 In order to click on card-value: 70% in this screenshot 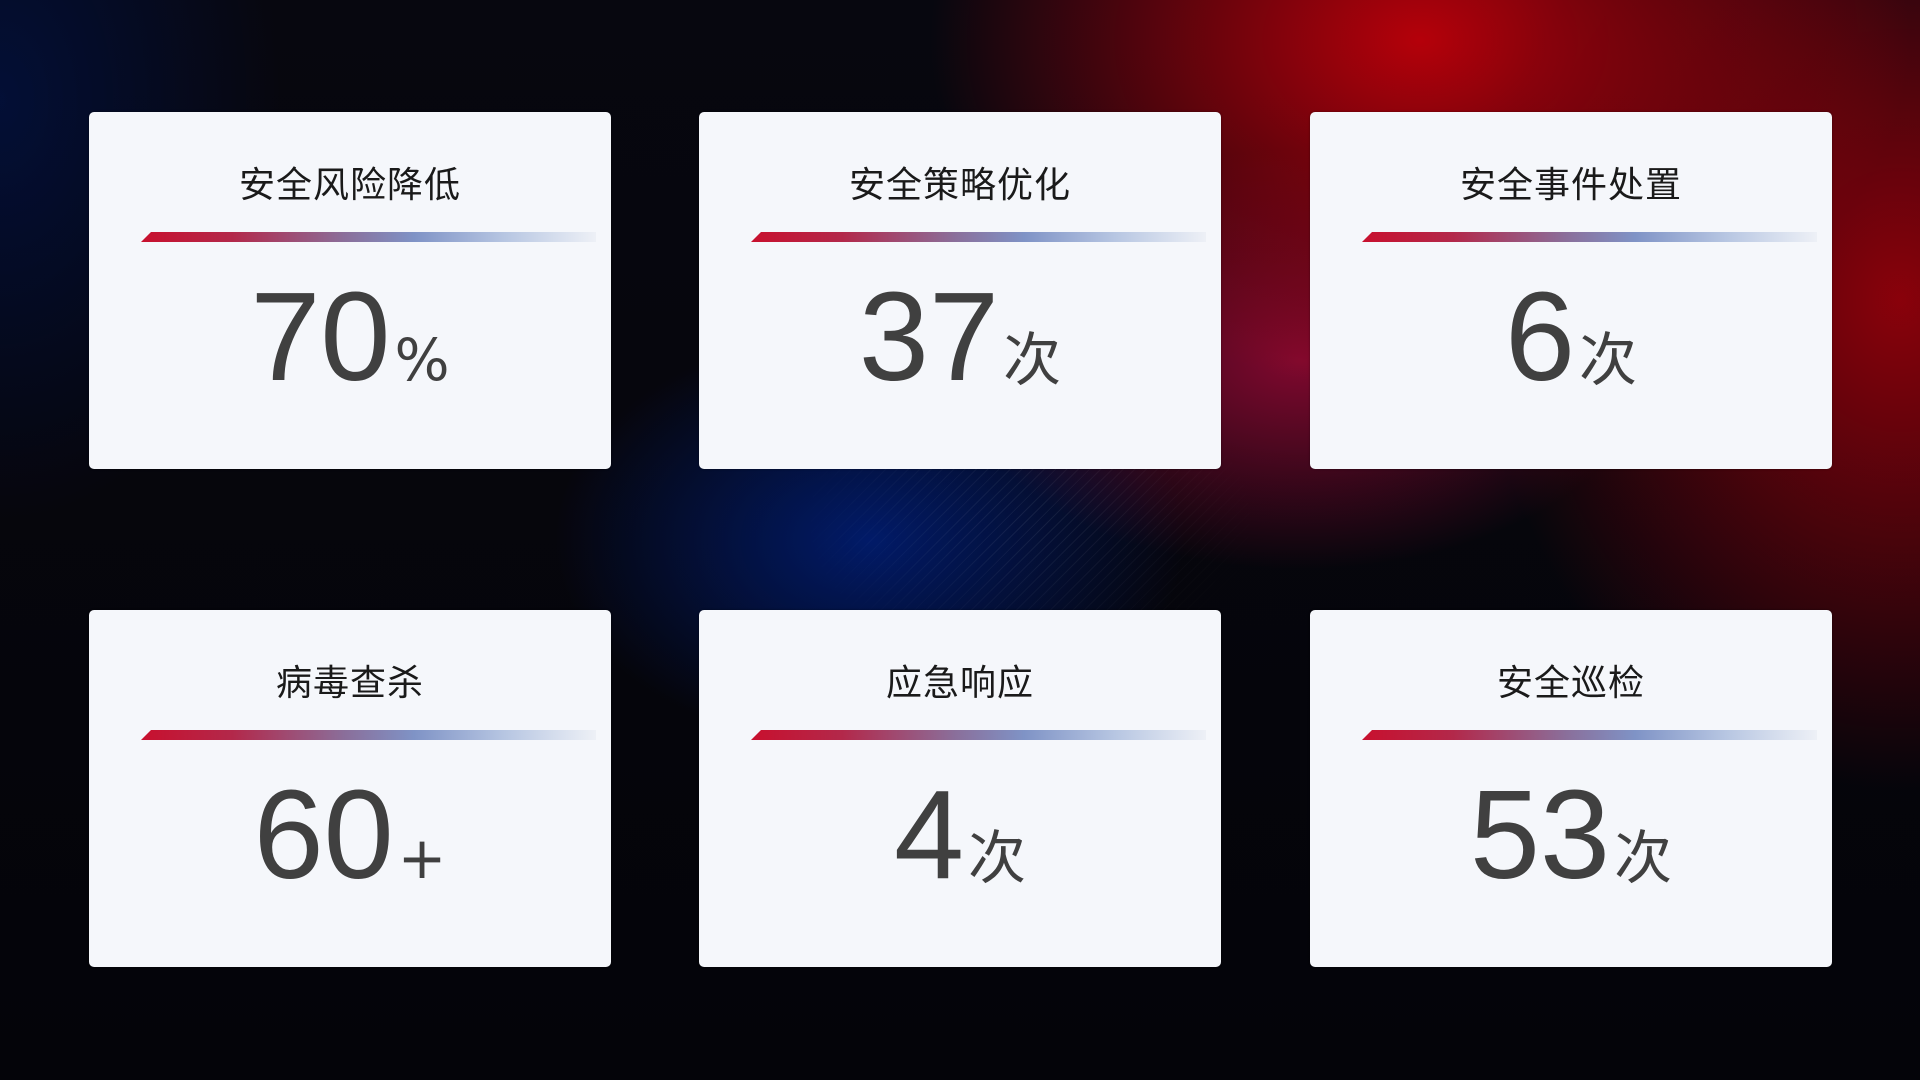, I will do `click(350, 337)`.